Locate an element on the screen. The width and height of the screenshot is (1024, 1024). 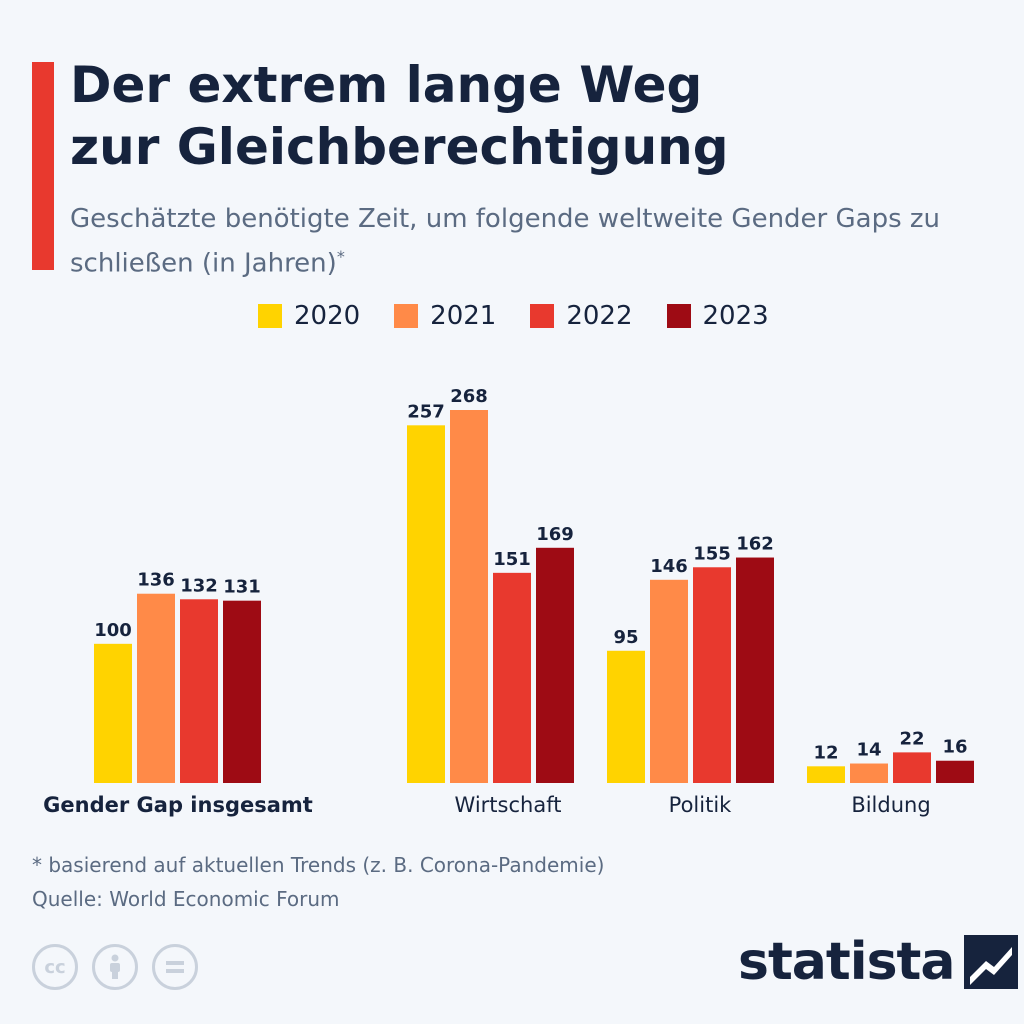
category-label-2: Politik is located at coordinates (701, 805).